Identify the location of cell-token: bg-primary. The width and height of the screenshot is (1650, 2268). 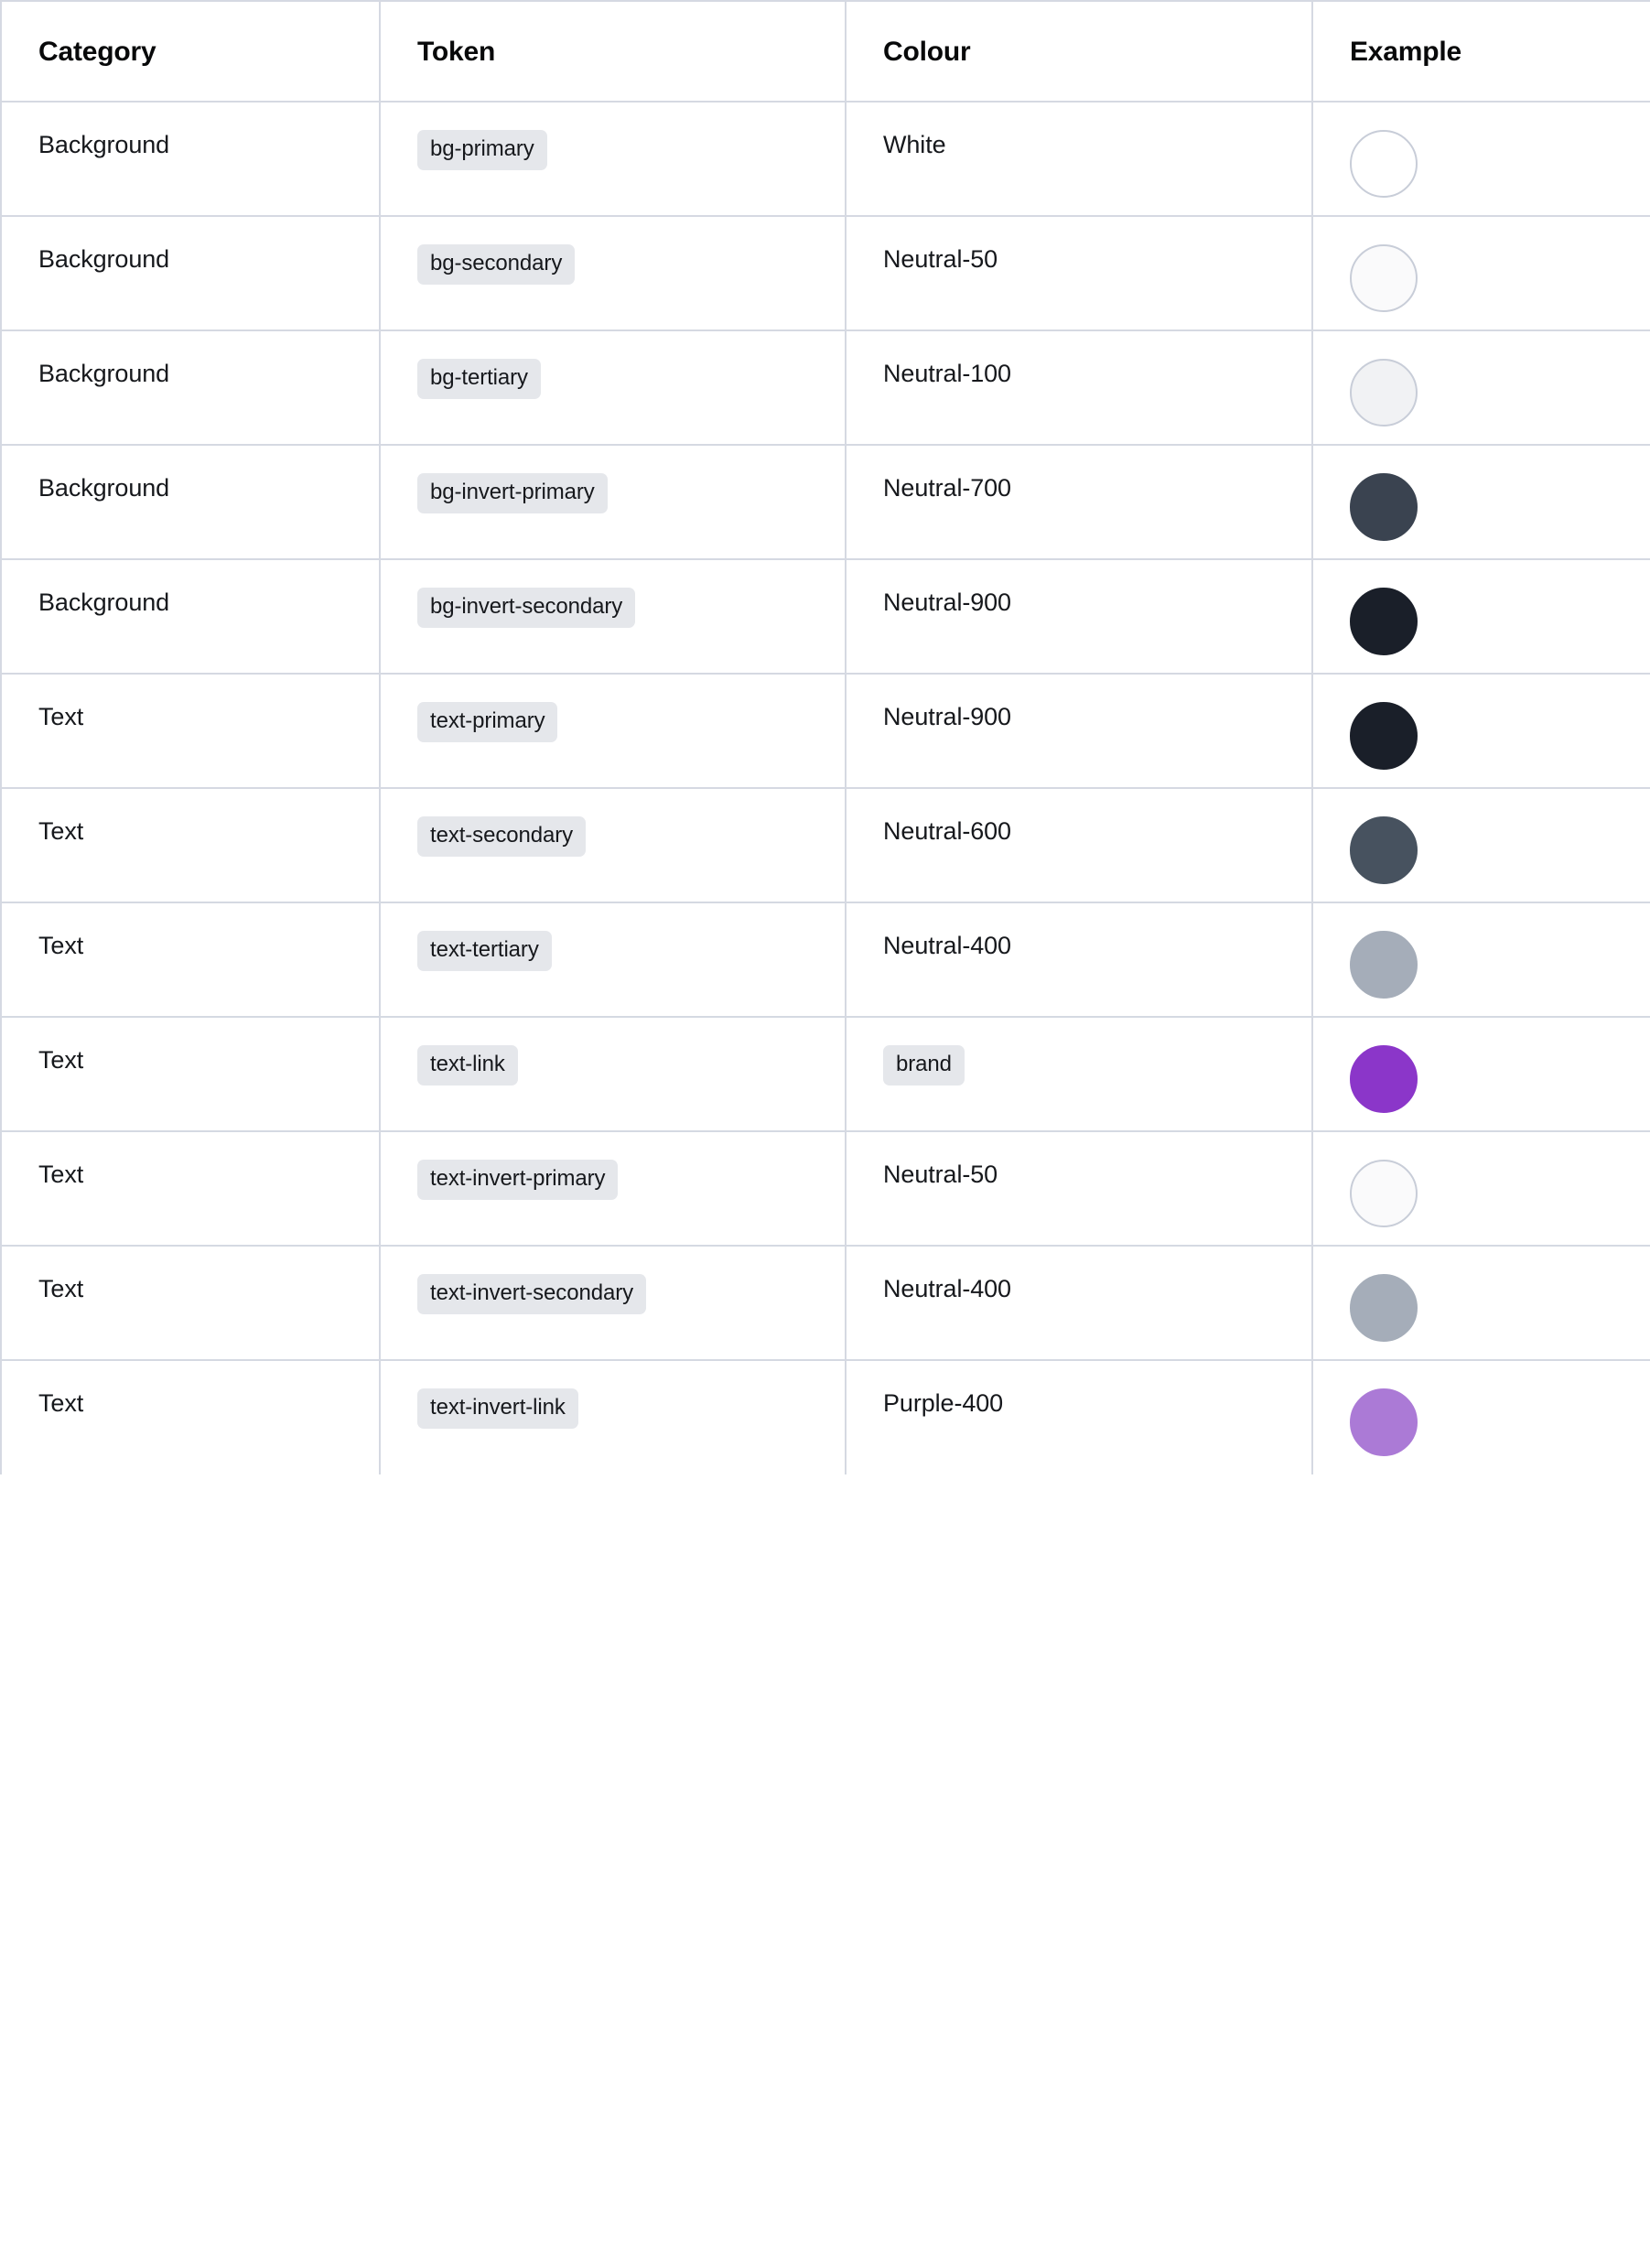
(613, 159).